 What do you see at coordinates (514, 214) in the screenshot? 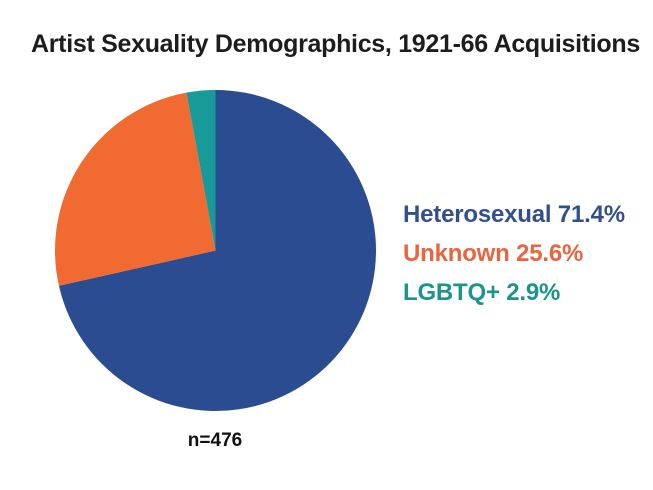
I see `legend-item-heterosexual: Heterosexual 71.4%` at bounding box center [514, 214].